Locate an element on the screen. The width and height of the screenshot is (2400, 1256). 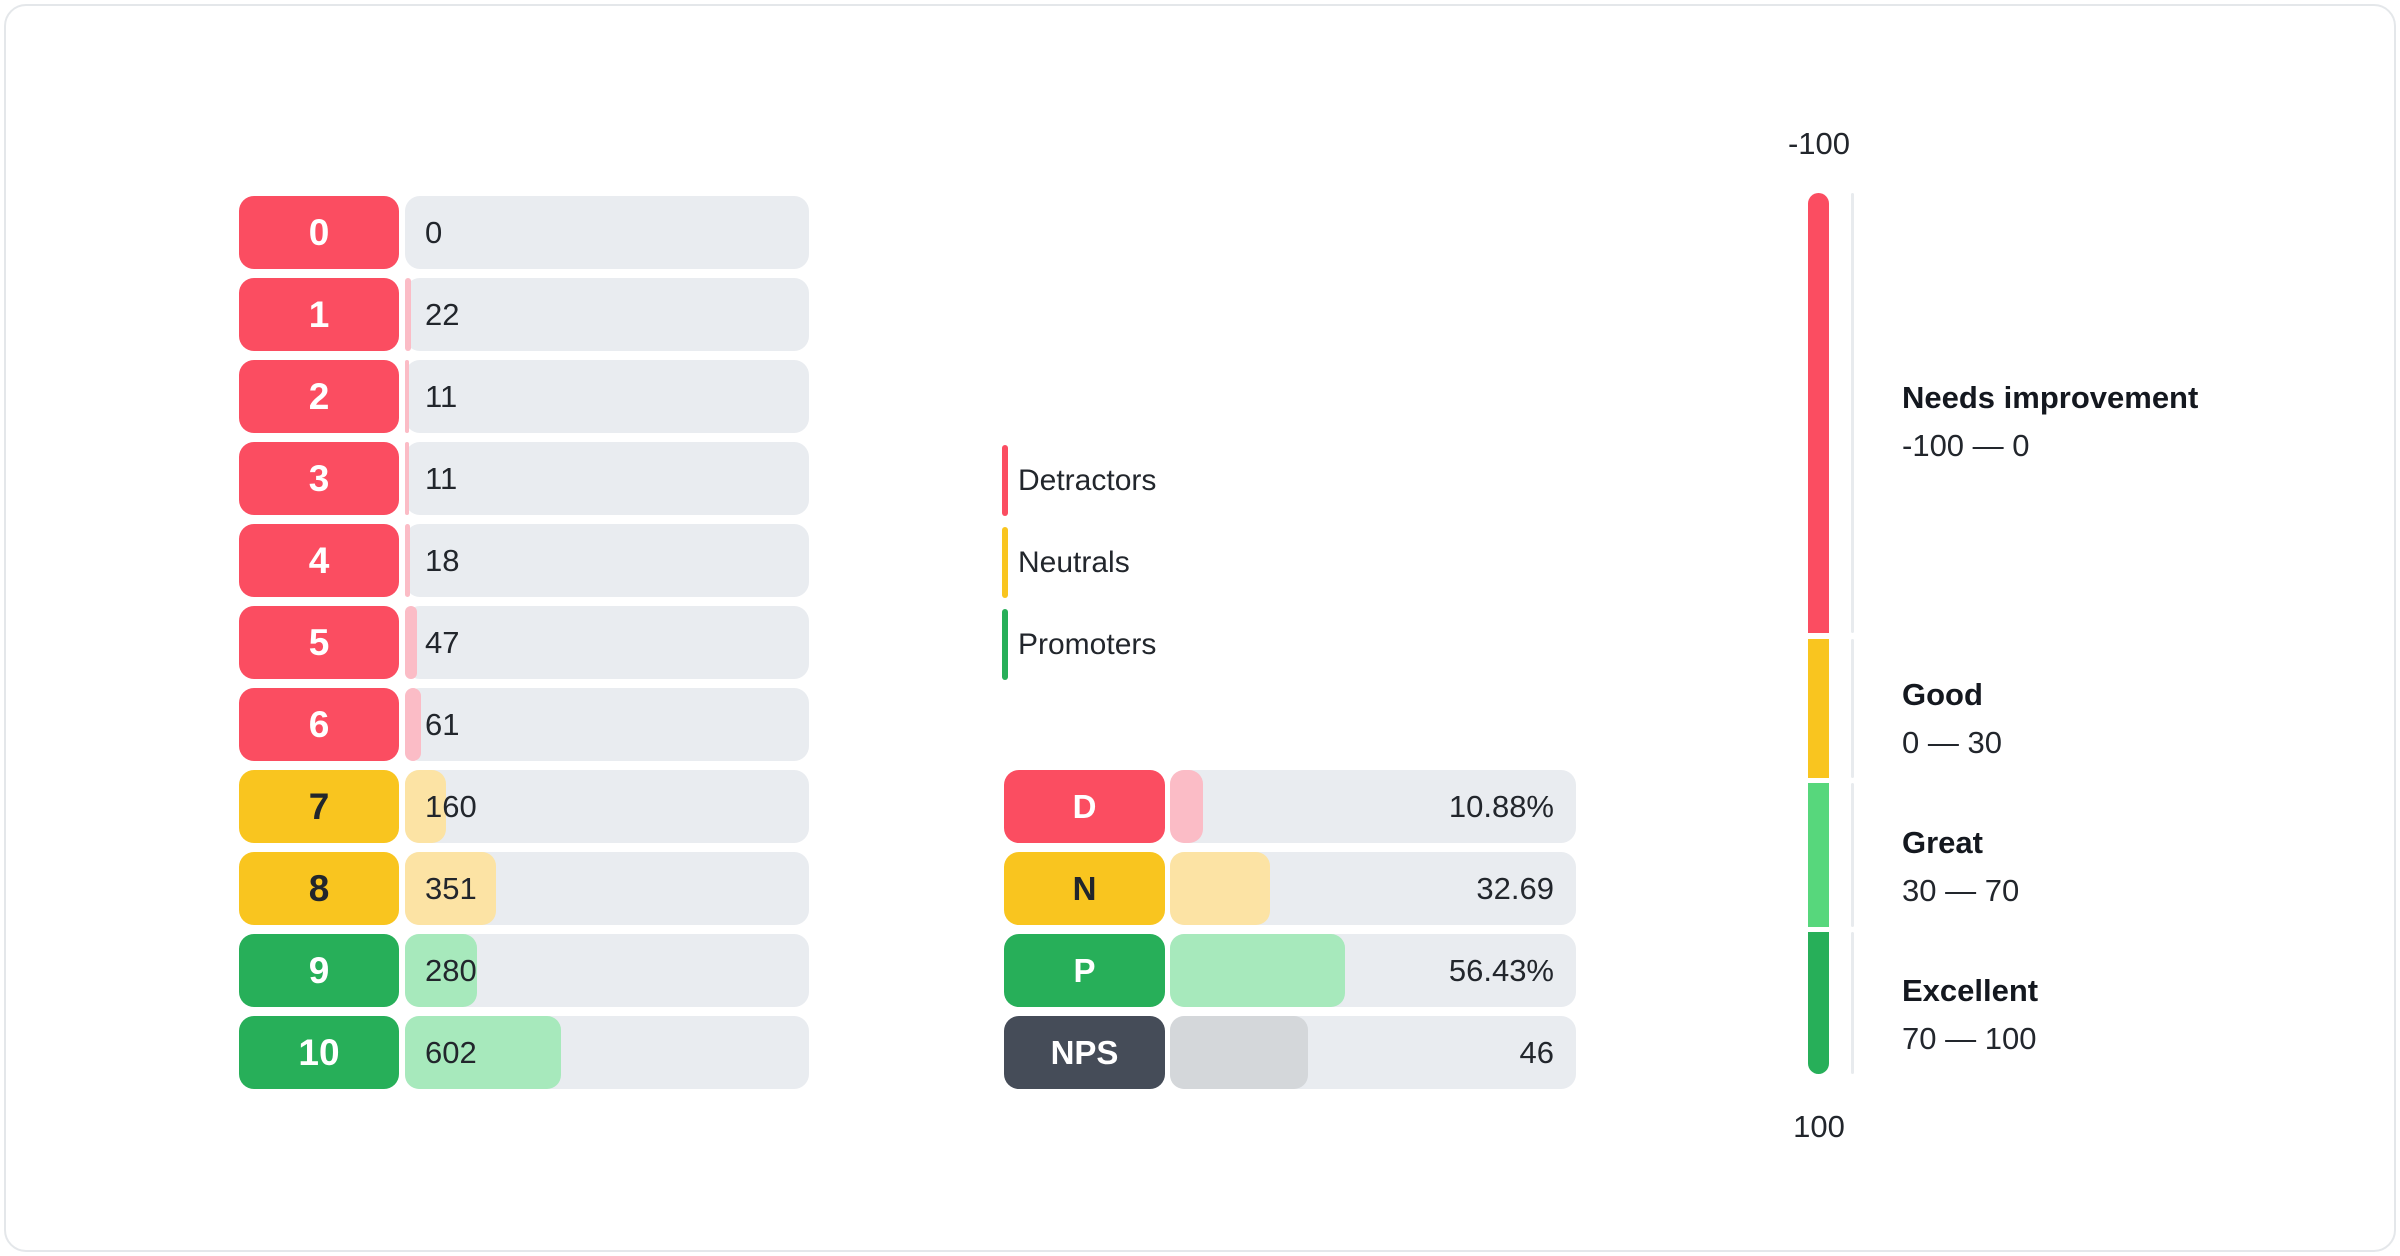
score-label: 10 is located at coordinates (319, 1052).